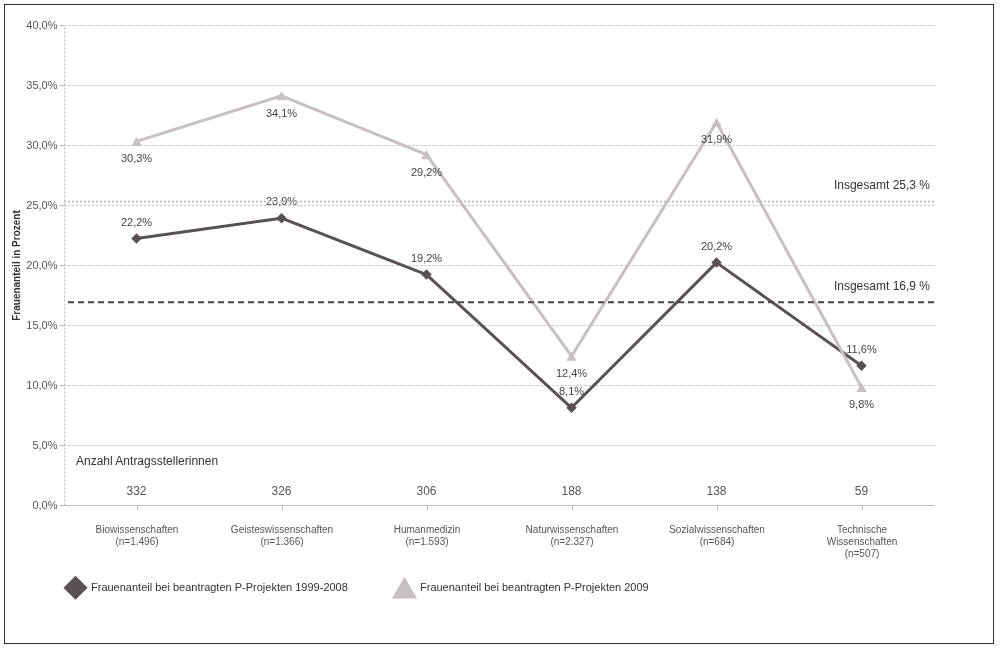 The height and width of the screenshot is (653, 1002). Describe the element at coordinates (281, 112) in the screenshot. I see `data-label: 34,1%` at that location.